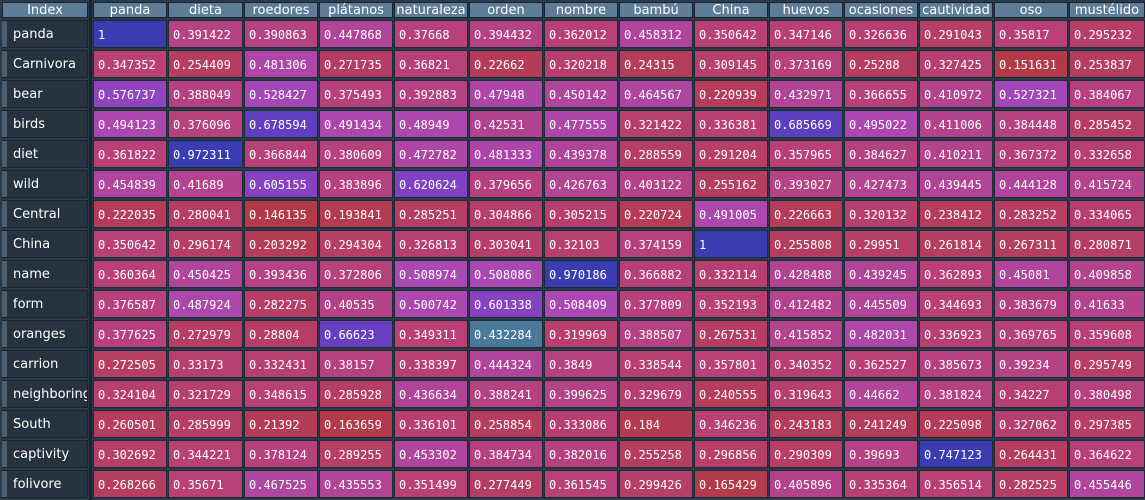 Image resolution: width=1145 pixels, height=500 pixels. Describe the element at coordinates (205, 454) in the screenshot. I see `table-cell: 0.344221` at that location.